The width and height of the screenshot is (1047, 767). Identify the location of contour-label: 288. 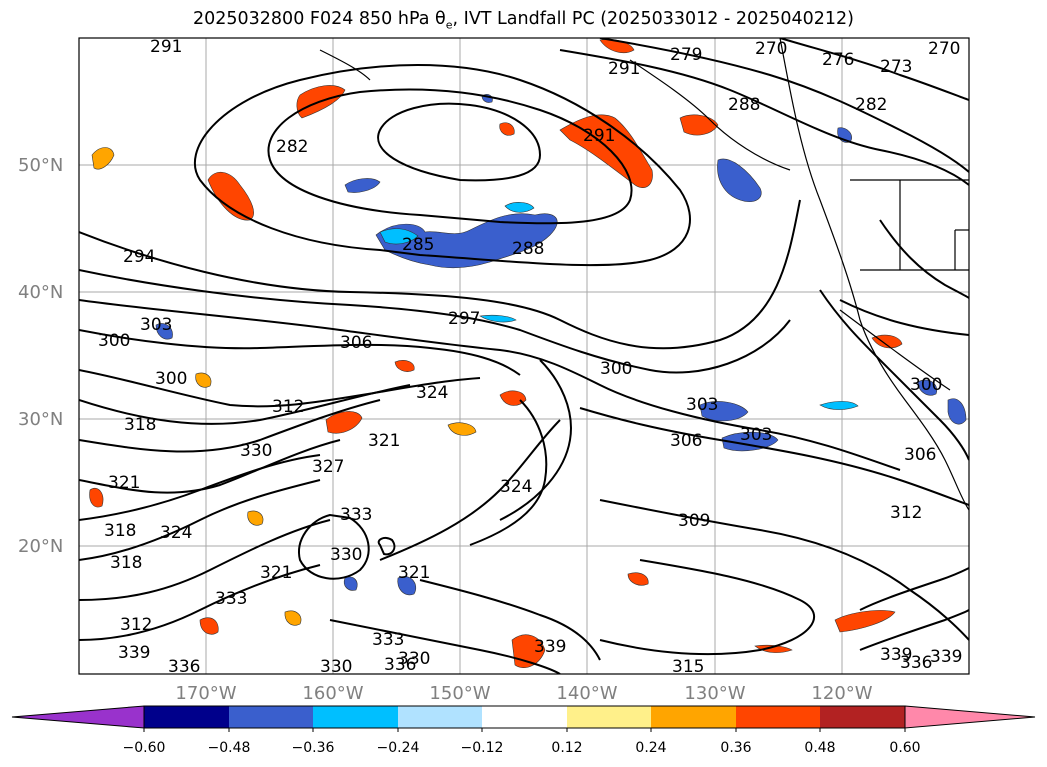
(528, 249).